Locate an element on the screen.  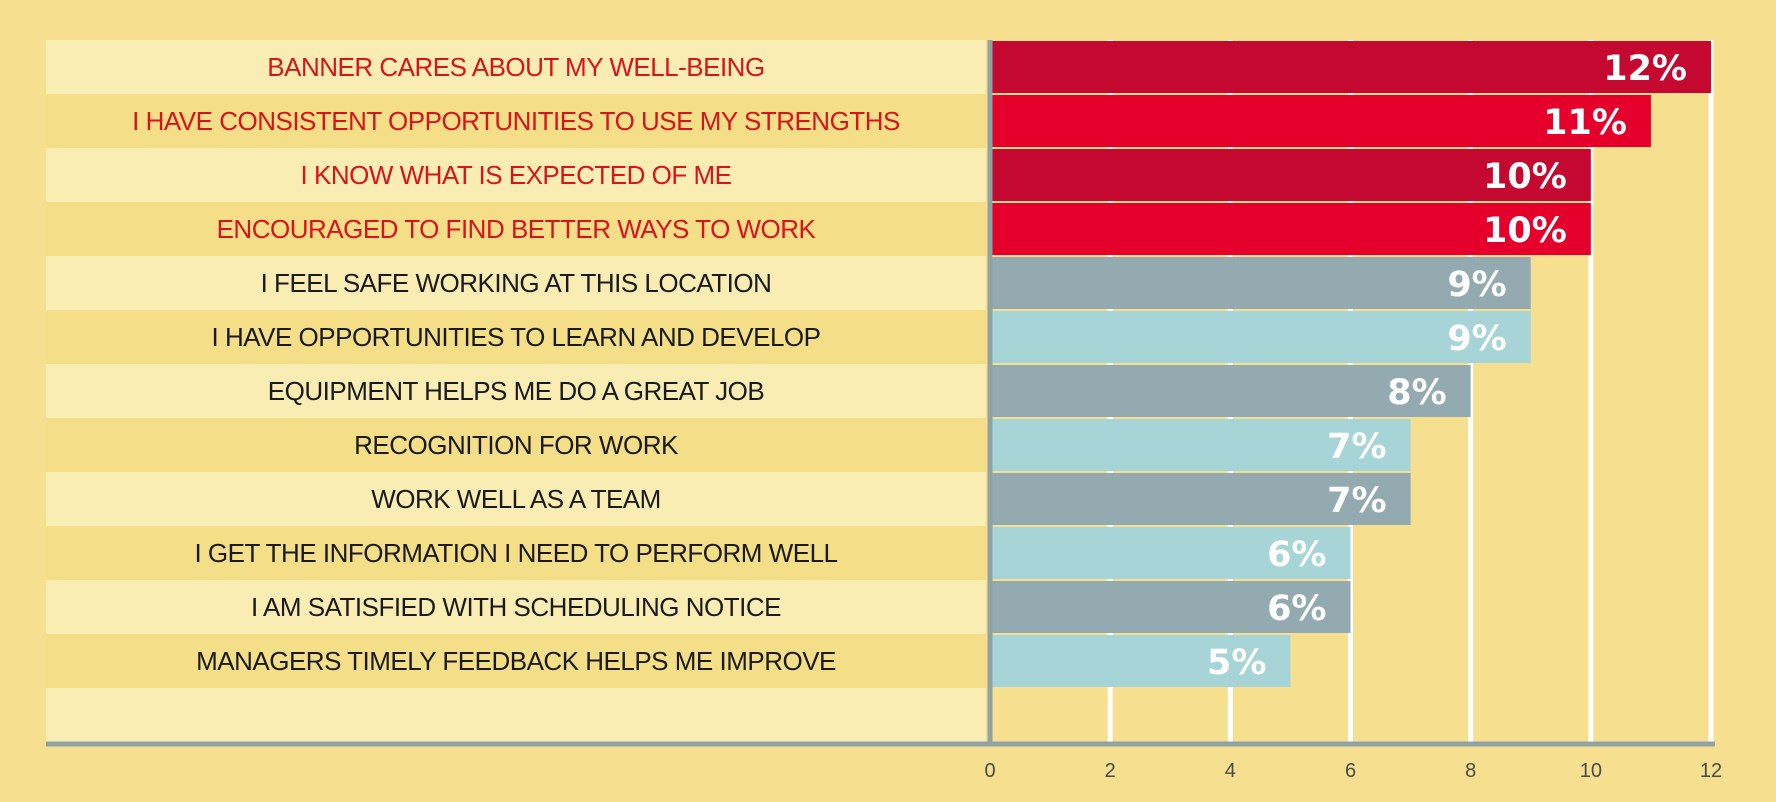
x-tick-label: 0 is located at coordinates (989, 771).